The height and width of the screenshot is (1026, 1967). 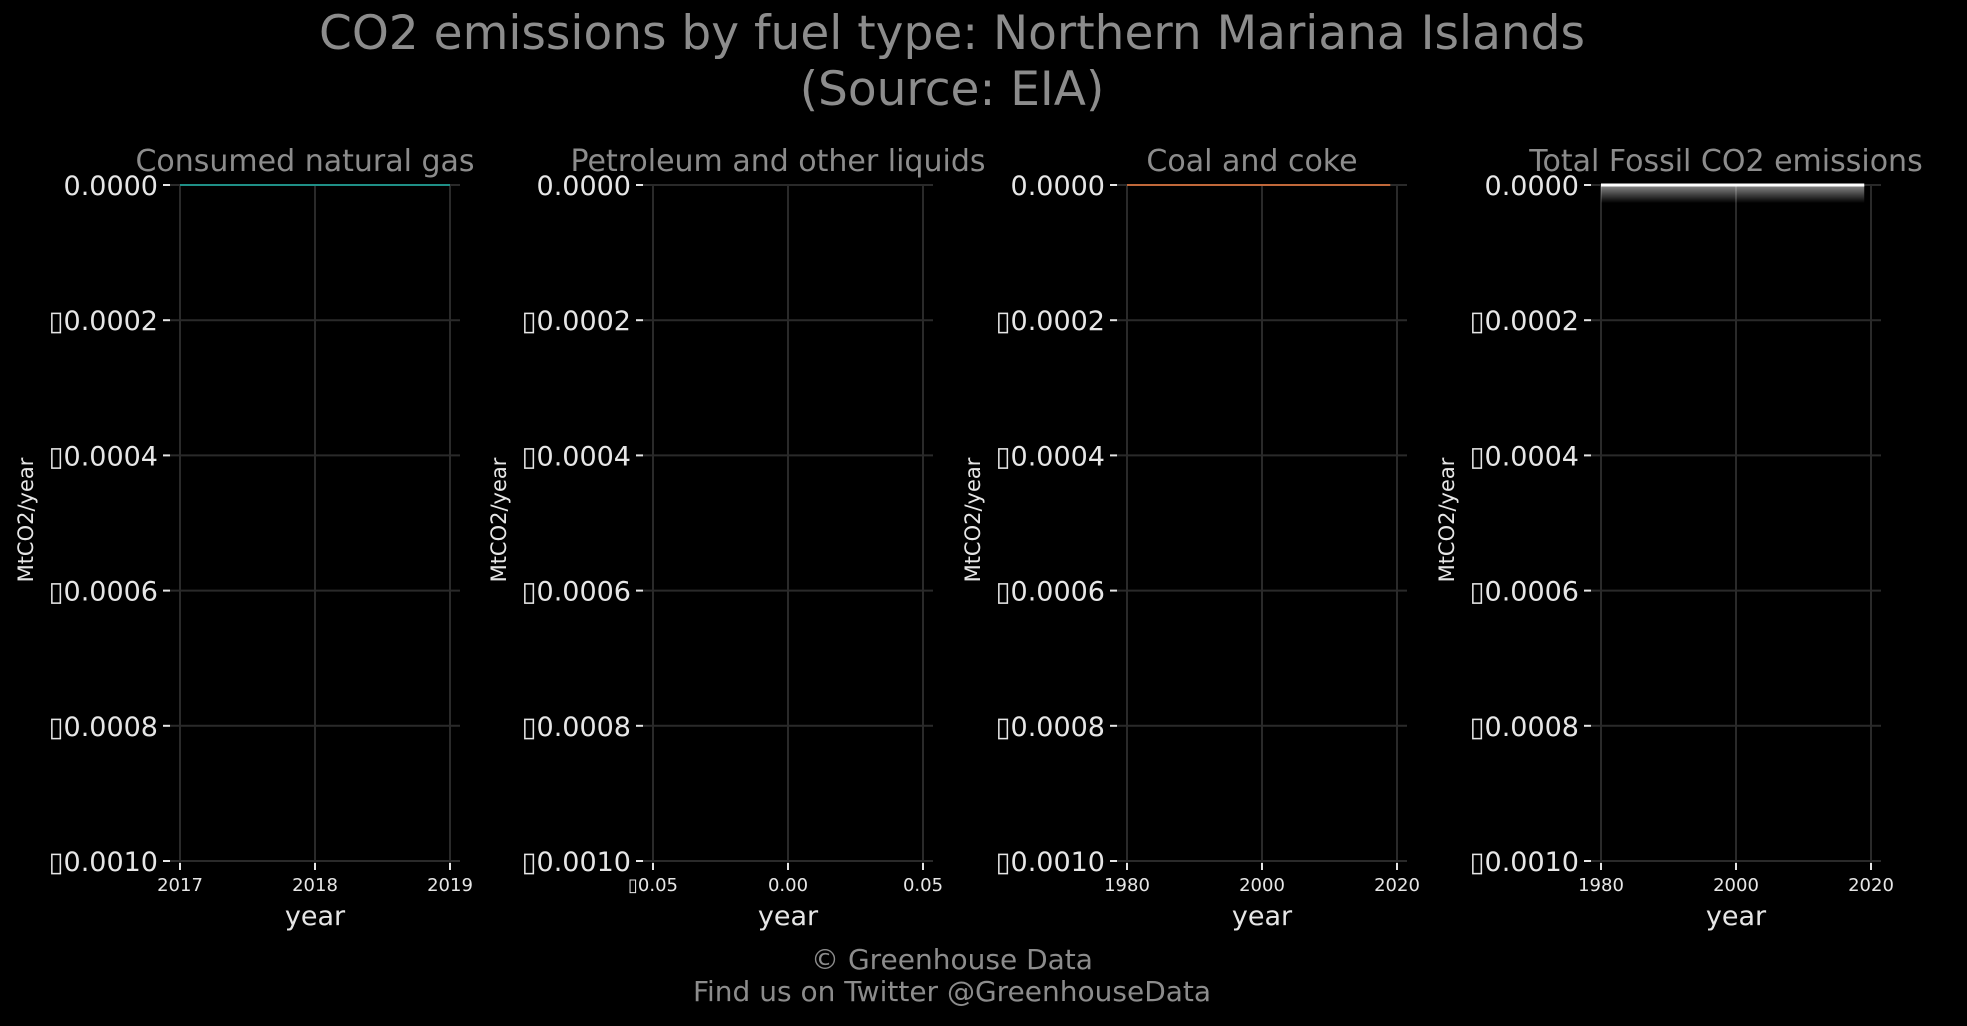 What do you see at coordinates (952, 991) in the screenshot?
I see `footer-twitter: Find us on Twitter @GreenhouseData` at bounding box center [952, 991].